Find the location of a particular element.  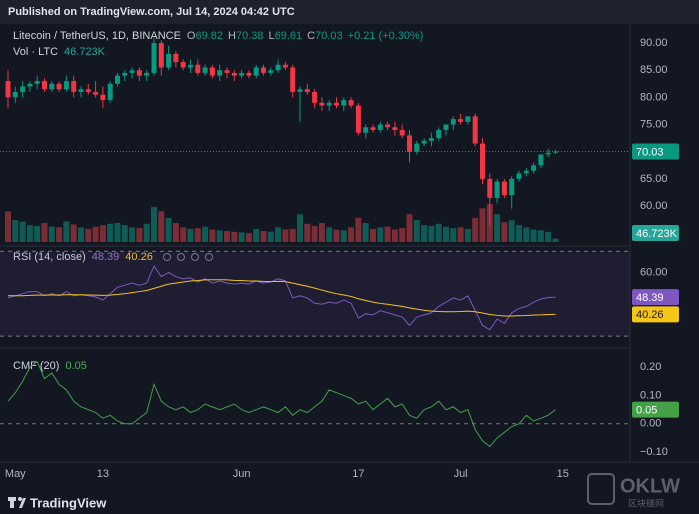

ohlc-value: 70.38 is located at coordinates (250, 36).